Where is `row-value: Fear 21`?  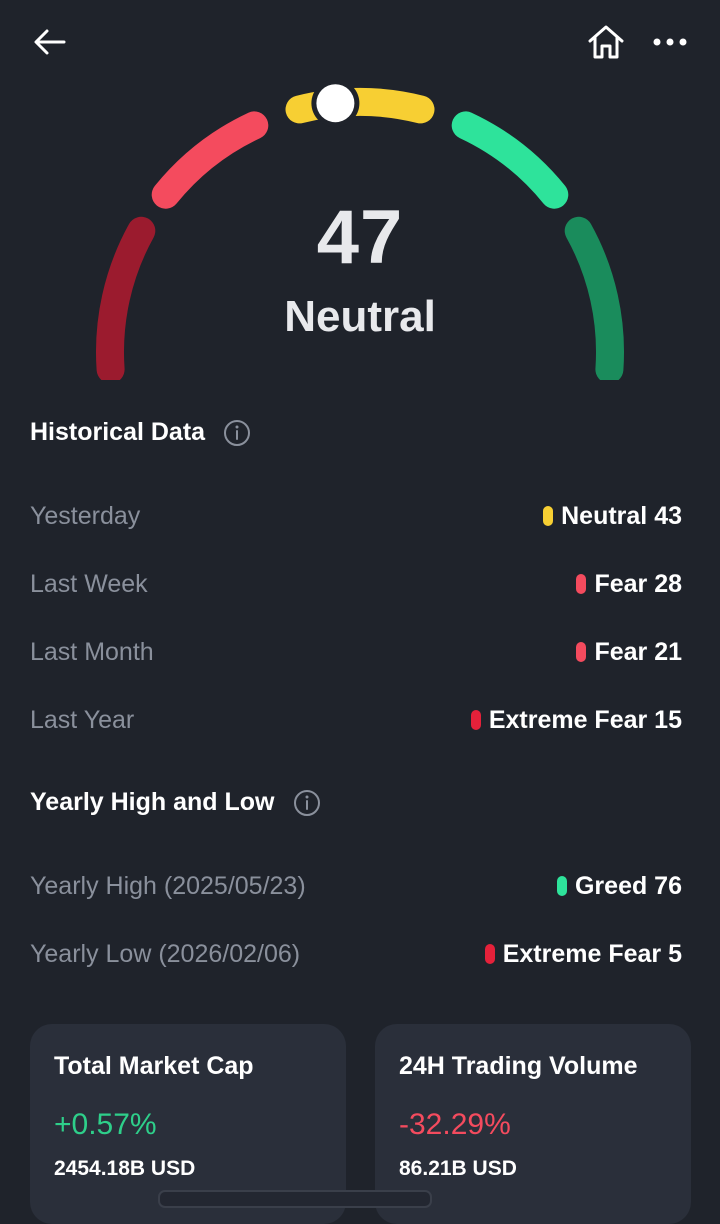 row-value: Fear 21 is located at coordinates (629, 652).